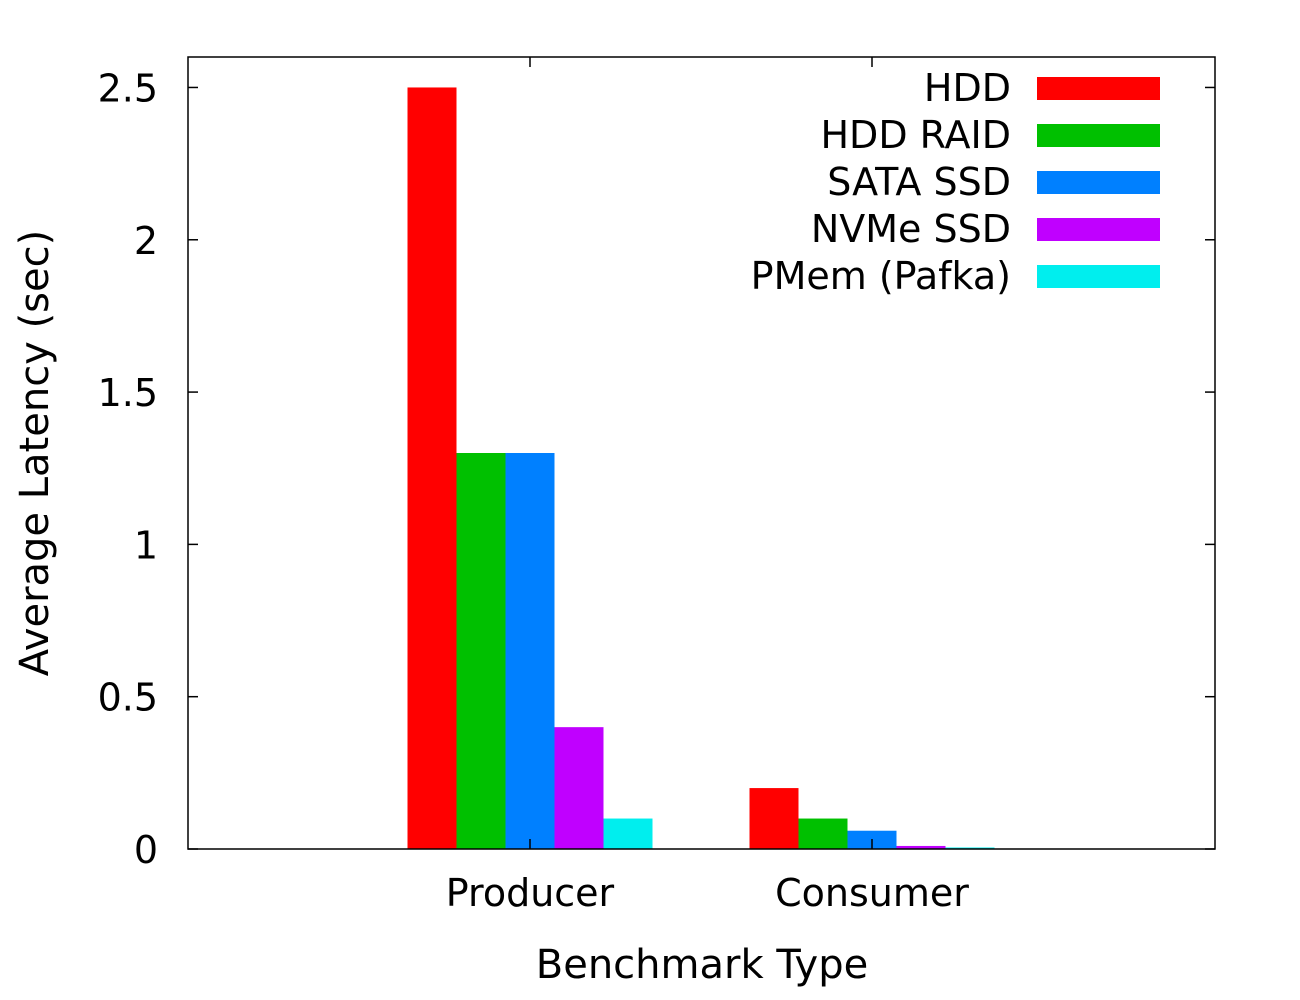 This screenshot has height=1000, width=1300. Describe the element at coordinates (35, 453) in the screenshot. I see `y-axis-title: Average Latency (sec)` at that location.